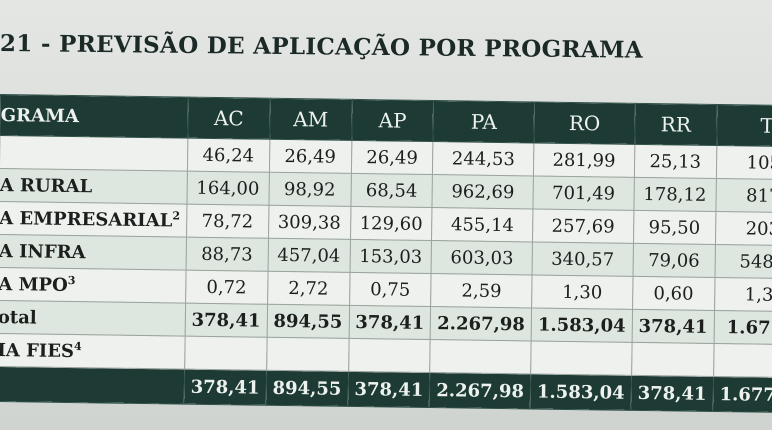 This screenshot has height=430, width=772. What do you see at coordinates (93, 318) in the screenshot?
I see `row-label: otal` at bounding box center [93, 318].